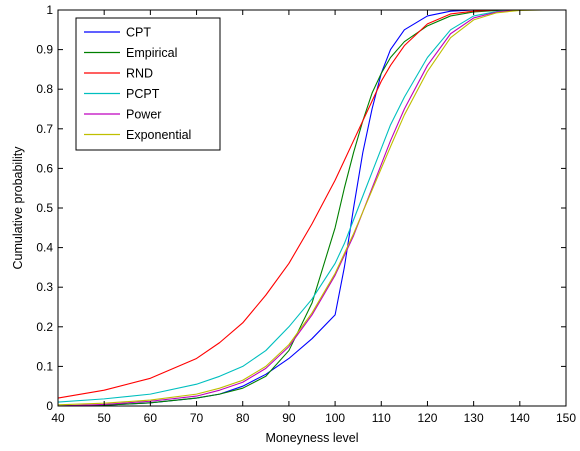 The image size is (580, 451). Describe the element at coordinates (44, 129) in the screenshot. I see `y-tick-label: 0.7` at that location.